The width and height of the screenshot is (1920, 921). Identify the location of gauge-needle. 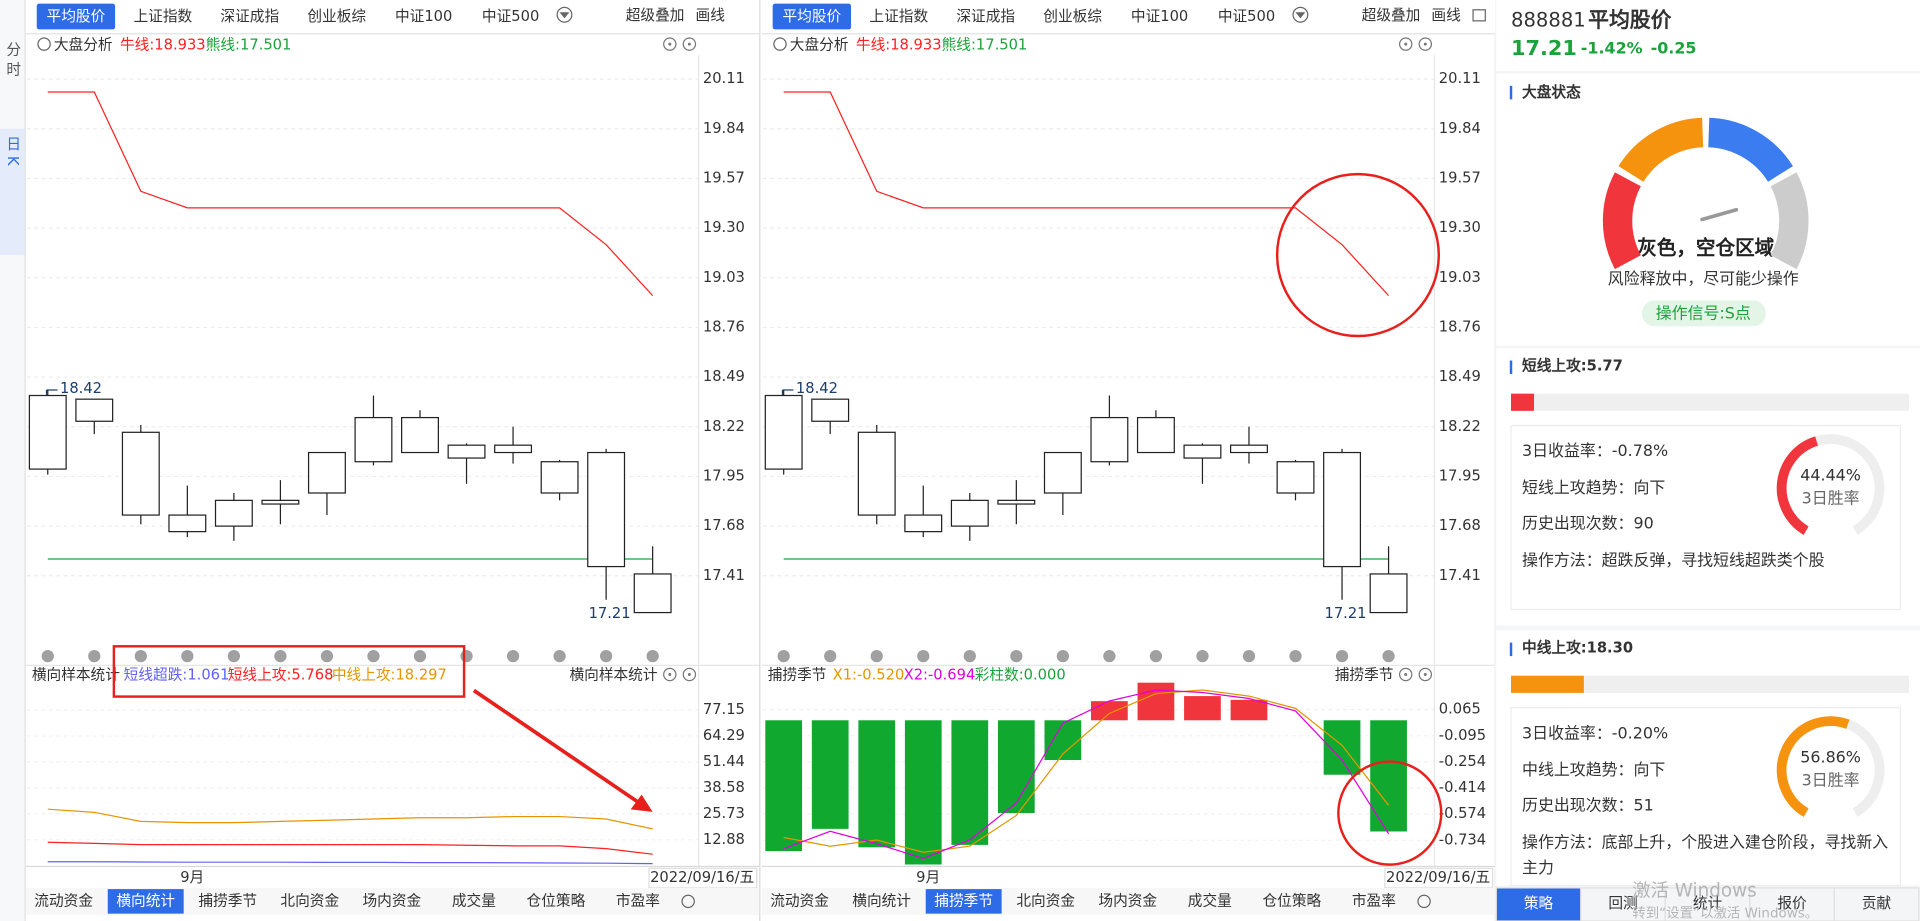
(1719, 214).